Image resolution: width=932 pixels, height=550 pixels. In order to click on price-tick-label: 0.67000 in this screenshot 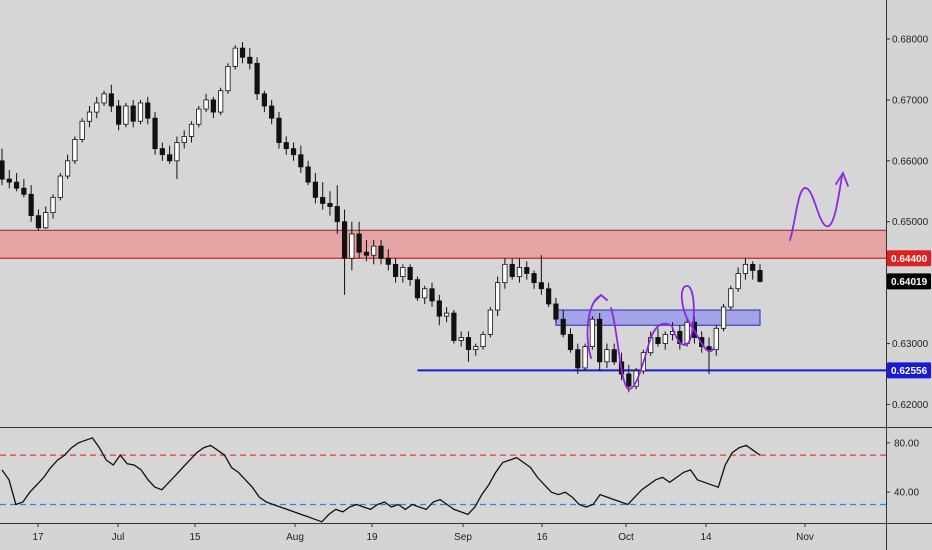, I will do `click(910, 100)`.